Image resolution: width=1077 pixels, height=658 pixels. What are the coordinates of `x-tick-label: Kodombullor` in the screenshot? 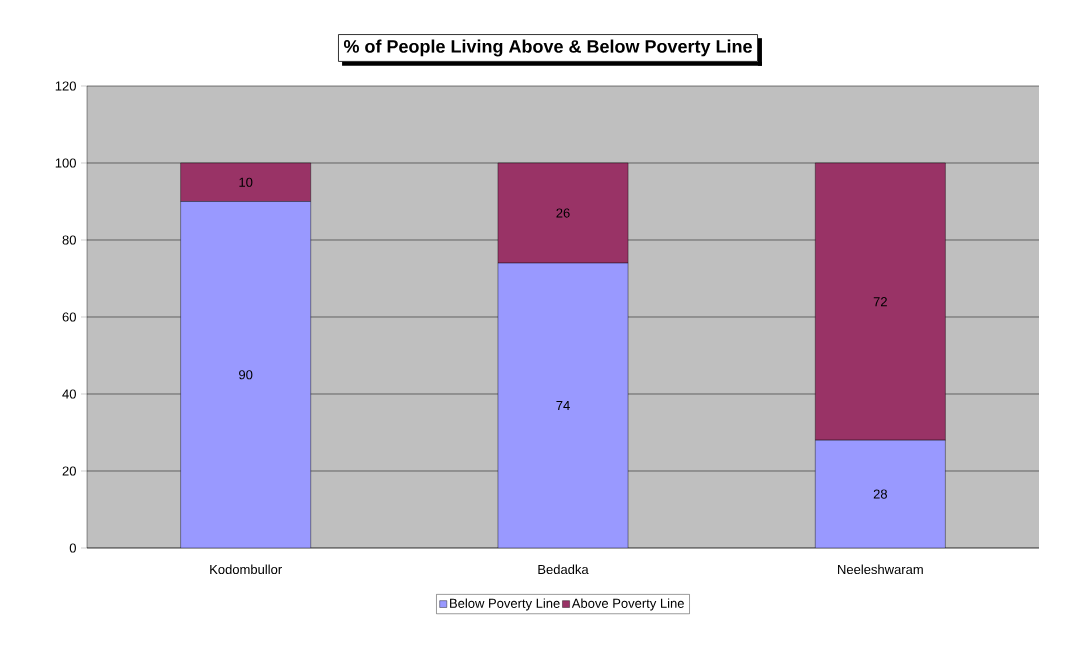 It's located at (246, 569).